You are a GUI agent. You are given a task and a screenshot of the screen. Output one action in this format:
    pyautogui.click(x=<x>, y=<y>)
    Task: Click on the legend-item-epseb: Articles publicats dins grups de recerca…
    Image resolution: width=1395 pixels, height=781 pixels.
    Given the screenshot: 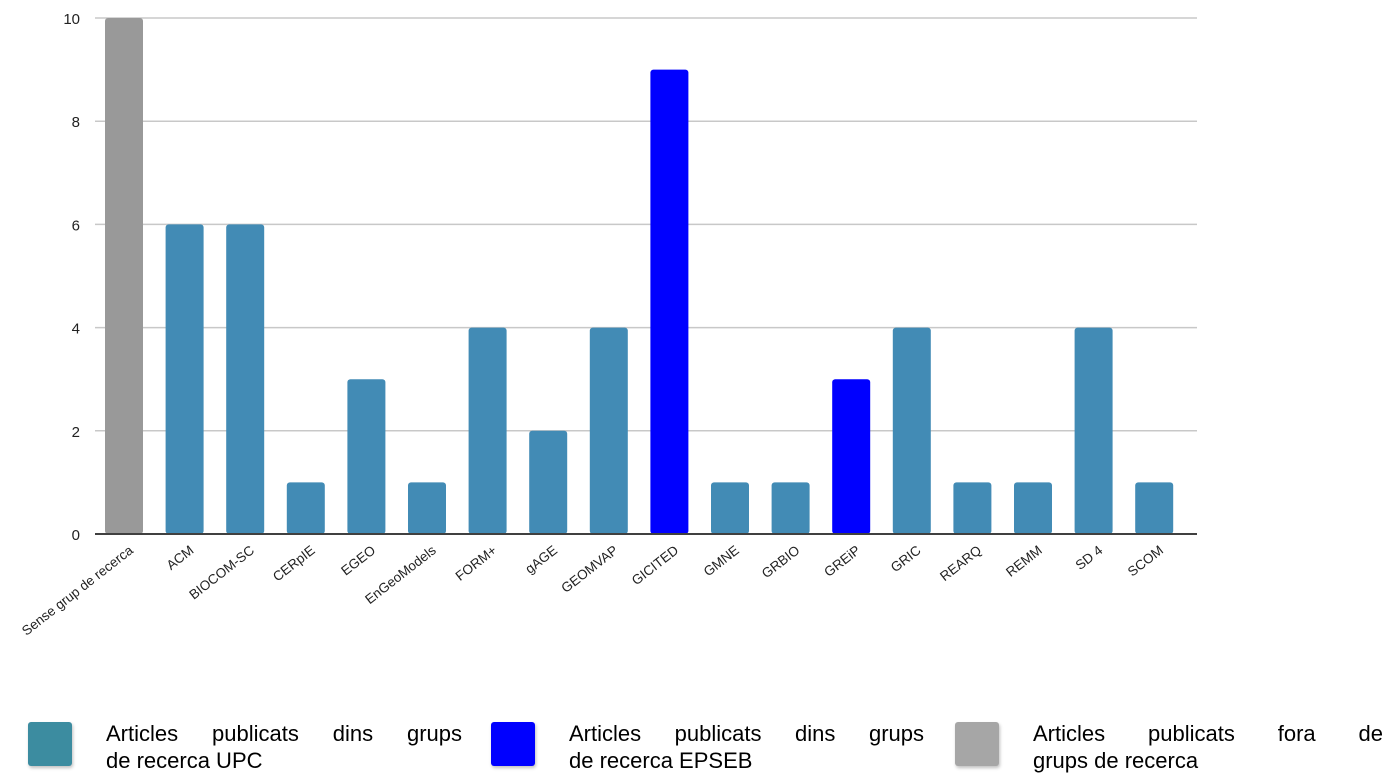 What is the action you would take?
    pyautogui.click(x=711, y=748)
    